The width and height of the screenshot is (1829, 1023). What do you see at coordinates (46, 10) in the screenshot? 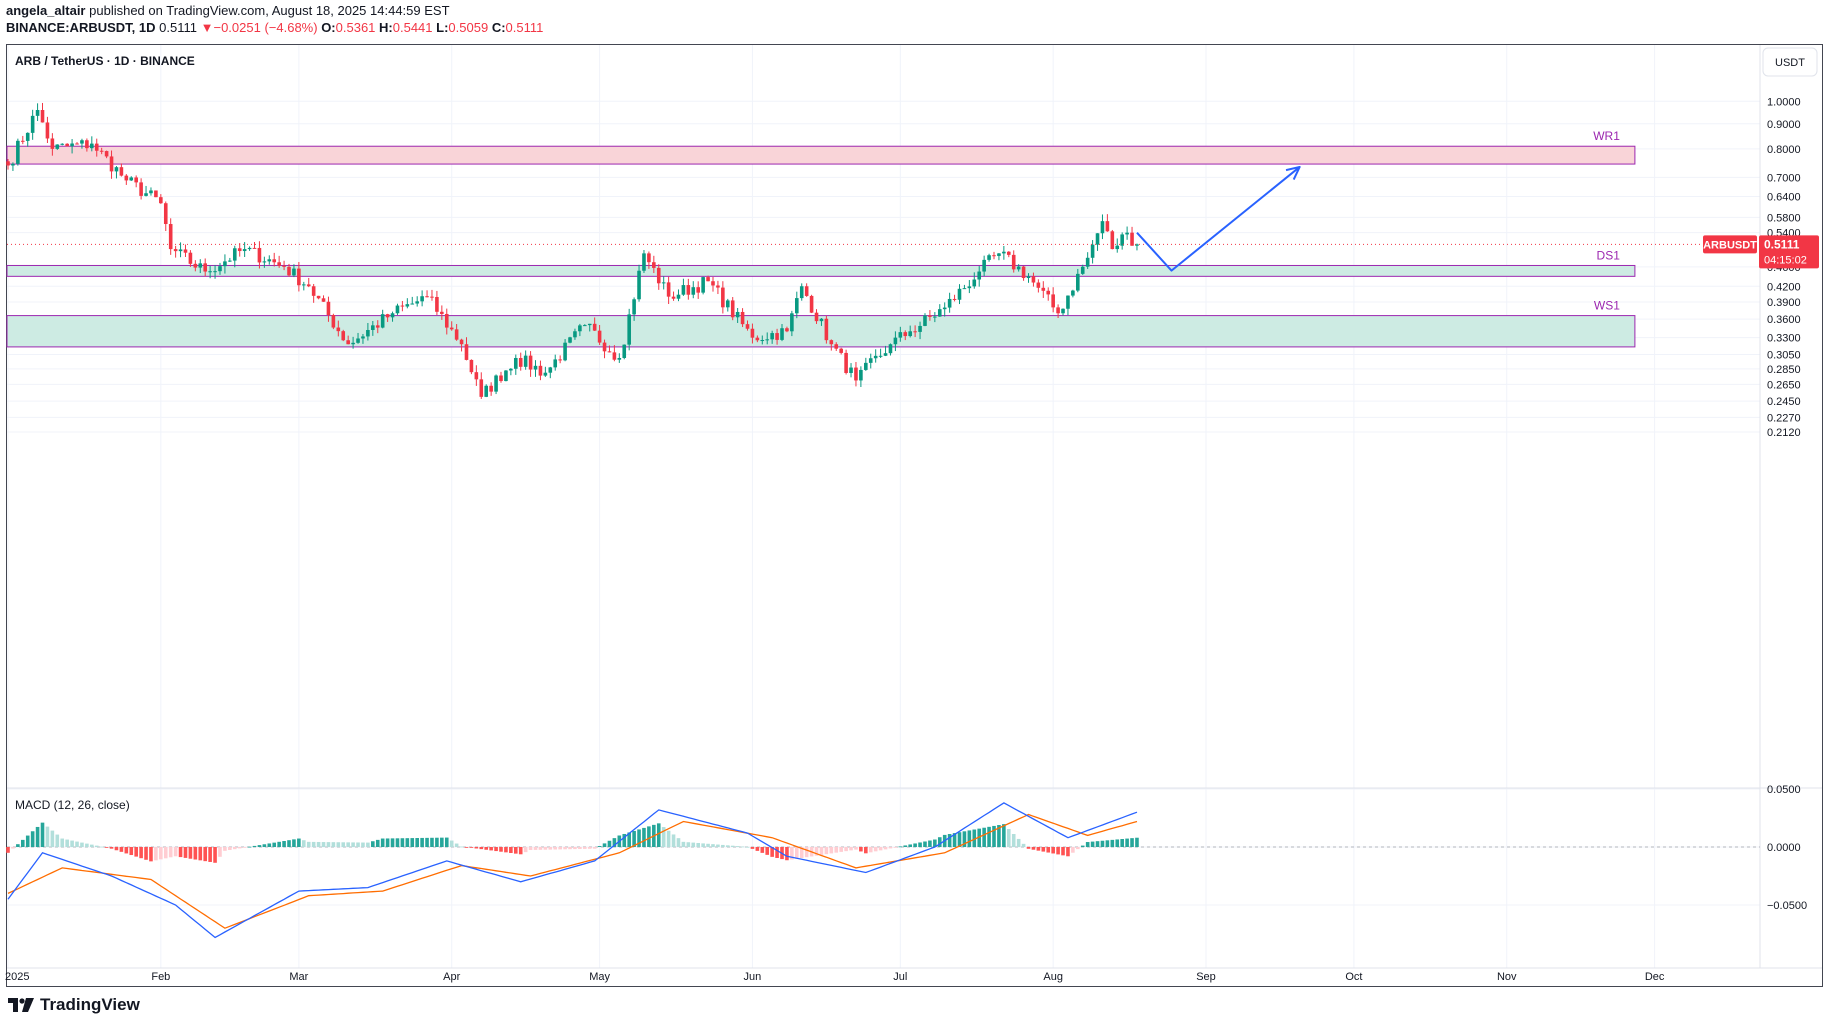
I see `author-name: angela_altair` at bounding box center [46, 10].